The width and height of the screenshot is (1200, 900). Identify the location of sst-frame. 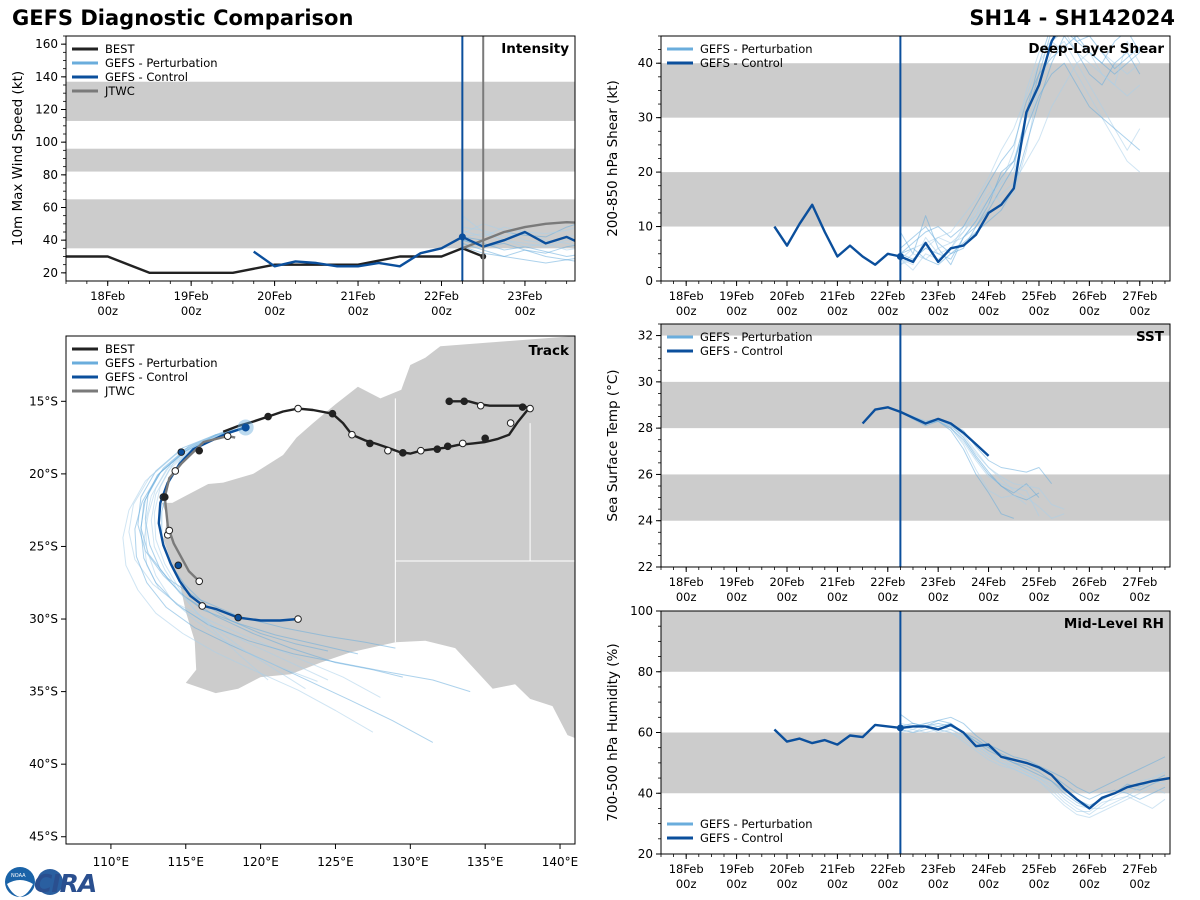
(915, 445).